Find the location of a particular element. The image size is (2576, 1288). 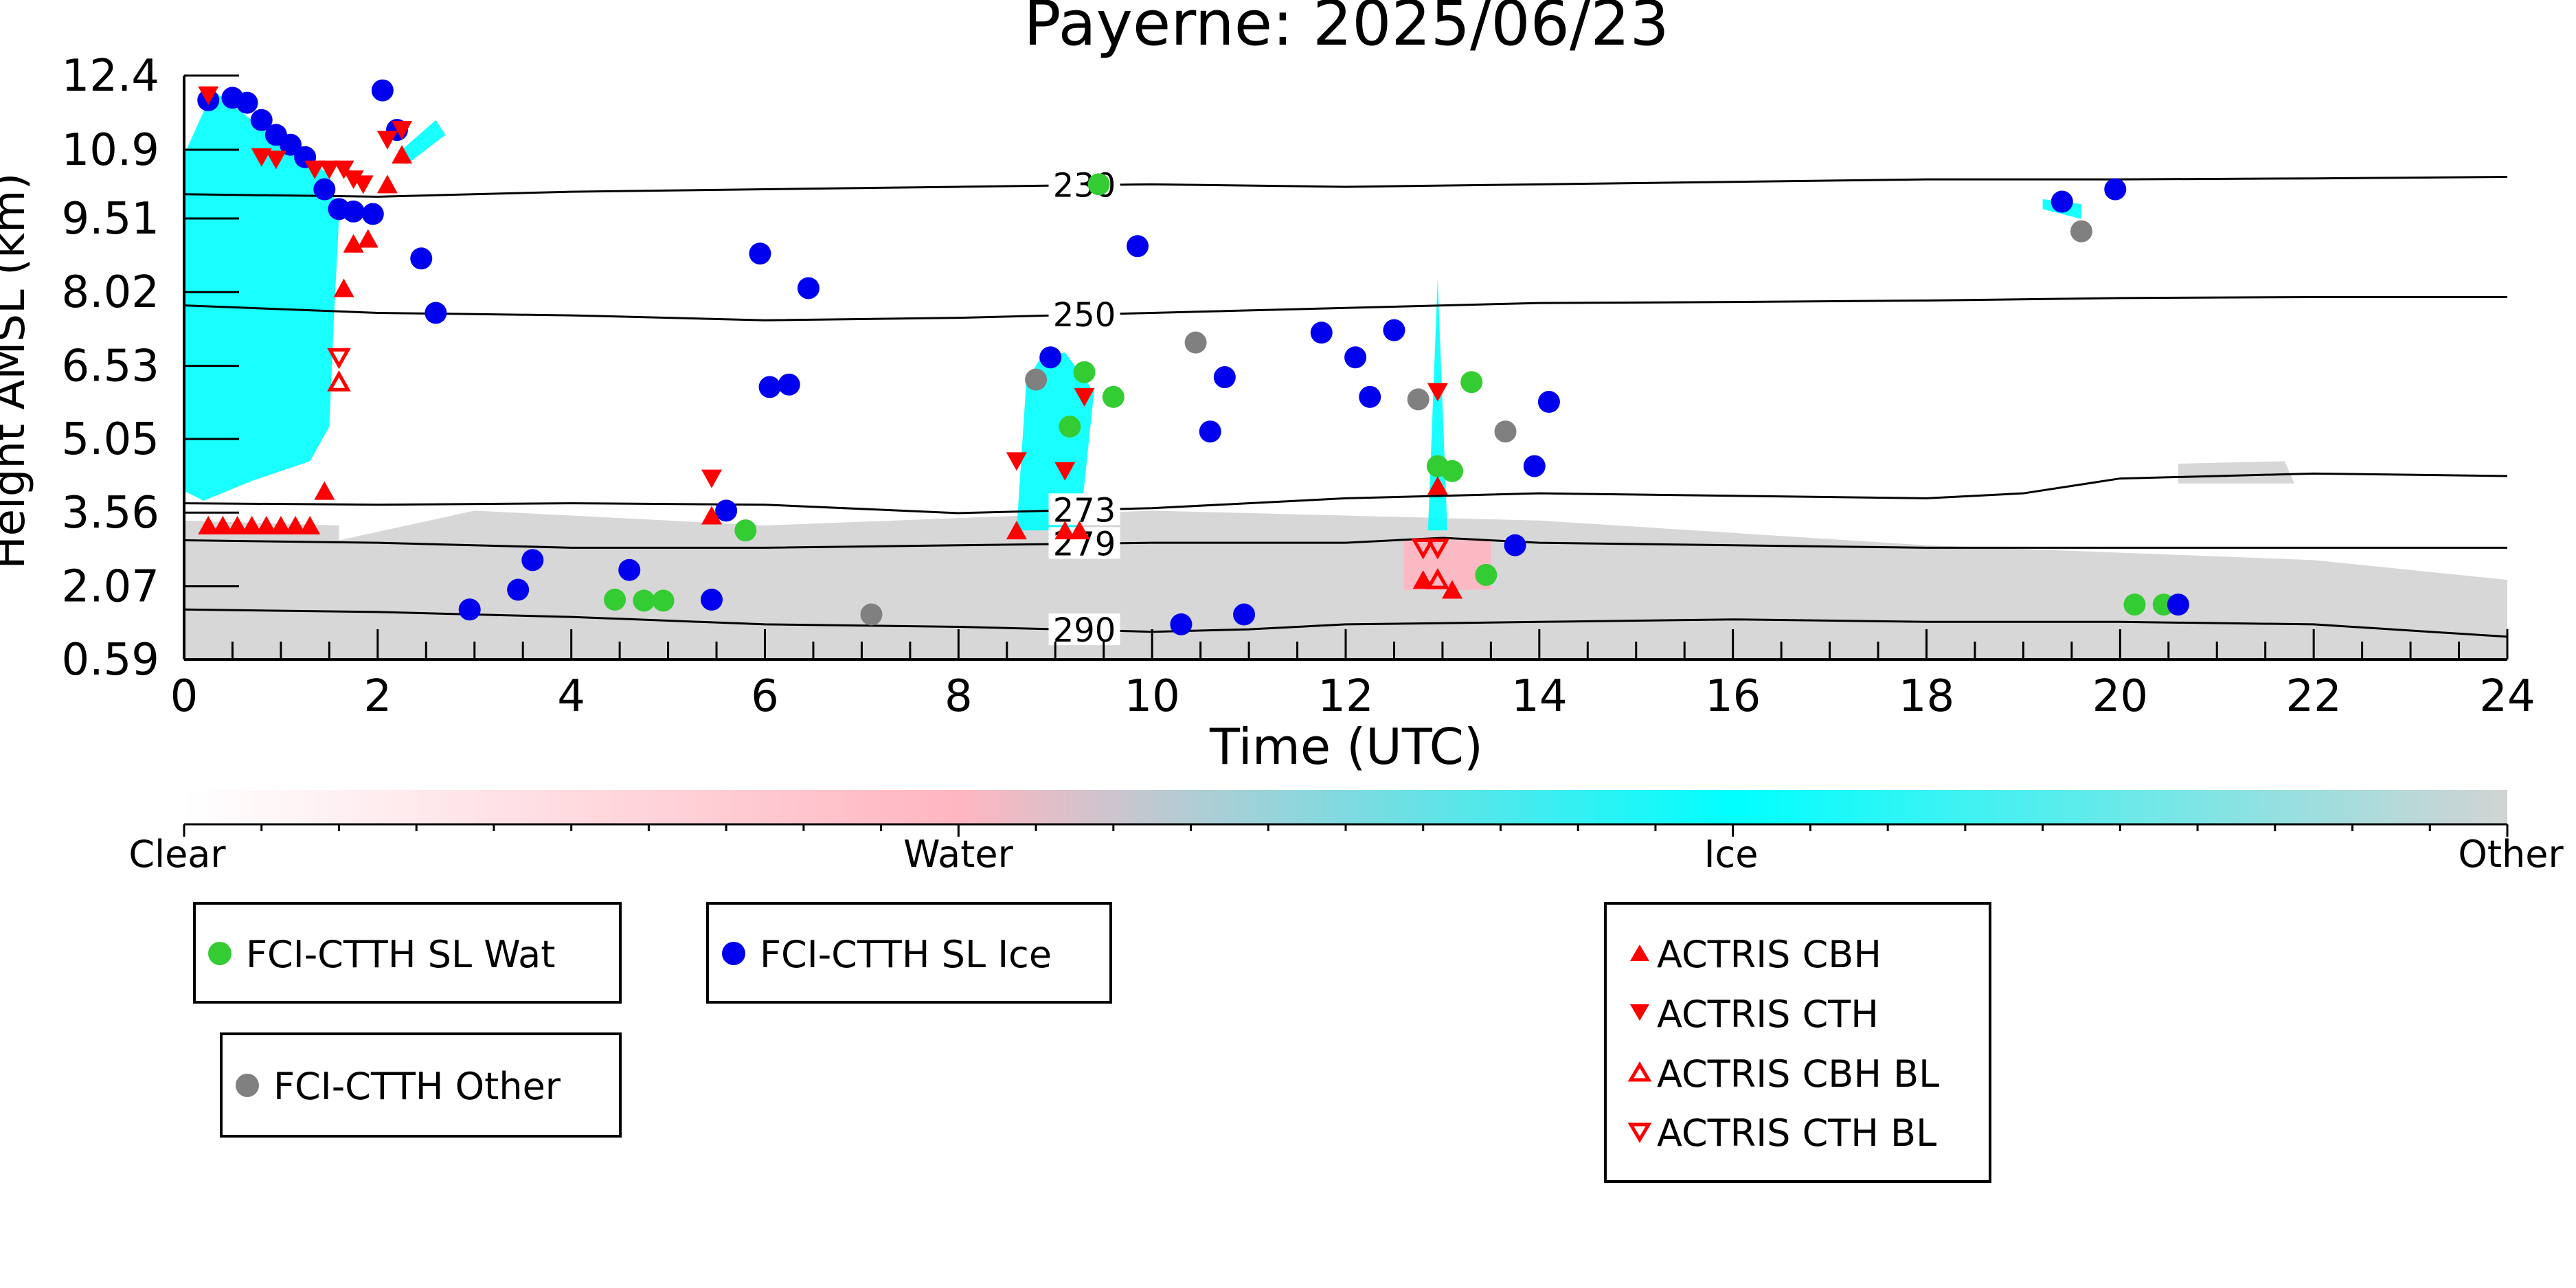

x-tick-label: 6 is located at coordinates (765, 696).